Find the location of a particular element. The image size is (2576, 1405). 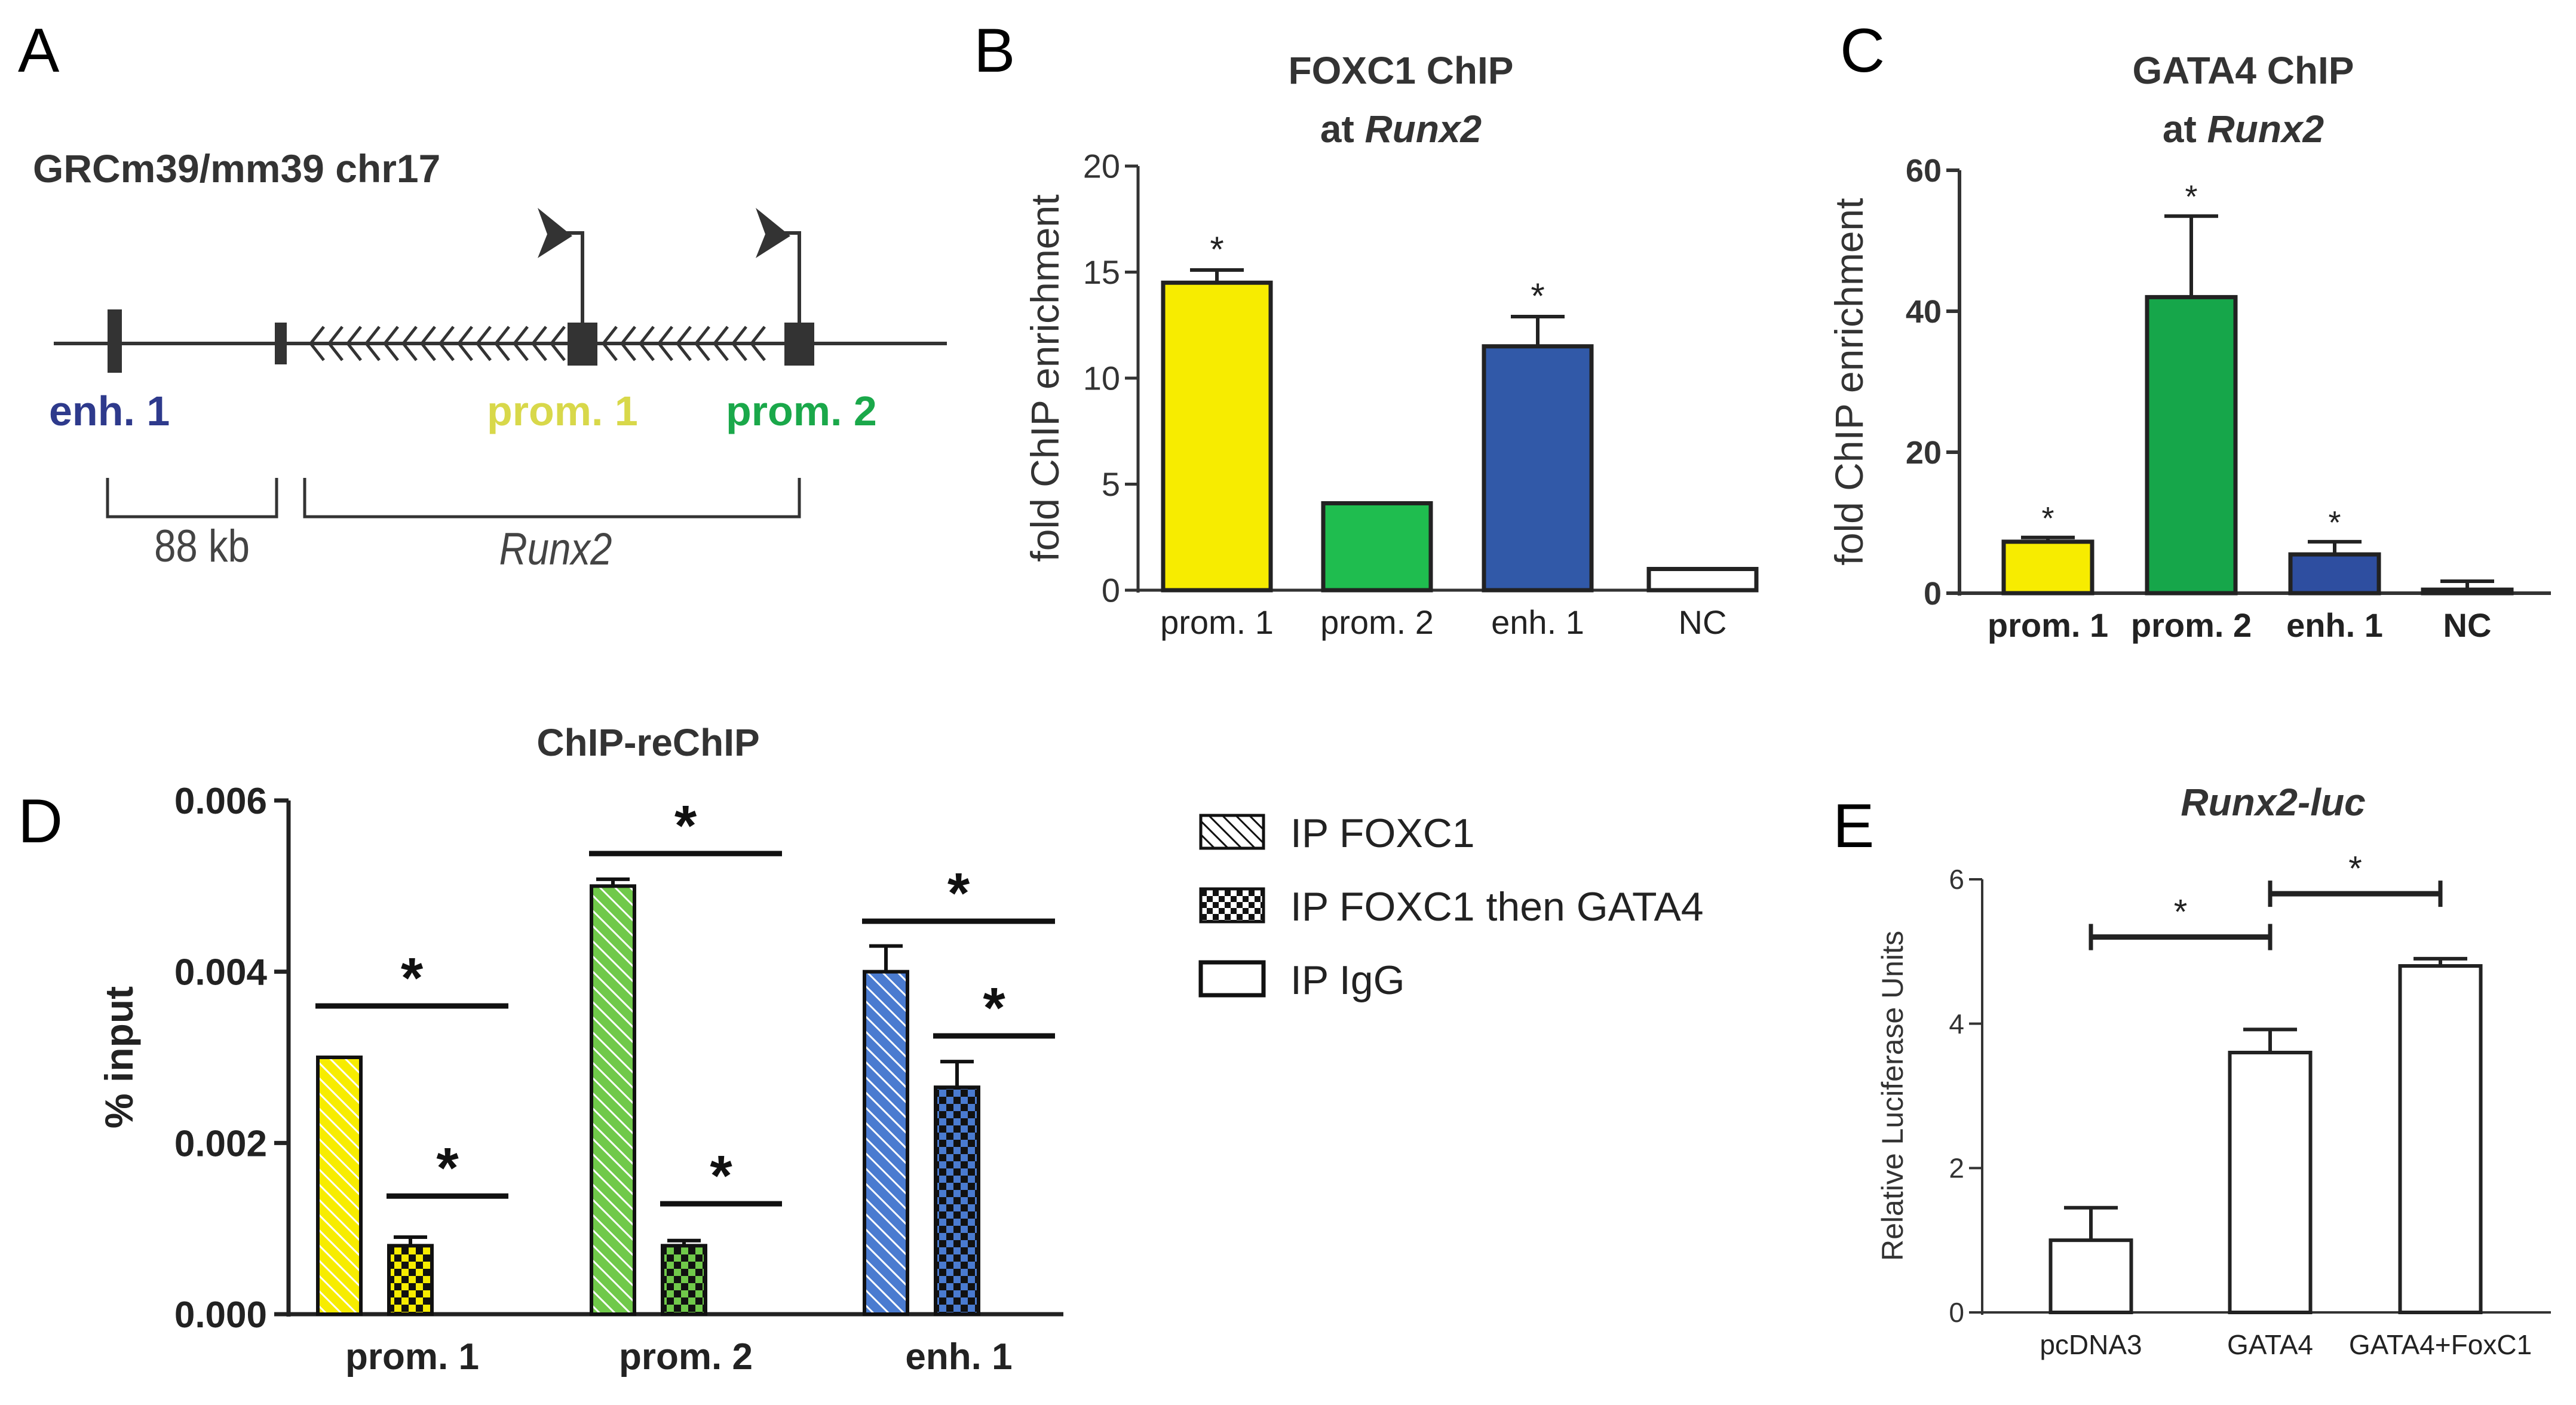

panel-b-title-1: FOXC1 ChIP is located at coordinates (1402, 70).